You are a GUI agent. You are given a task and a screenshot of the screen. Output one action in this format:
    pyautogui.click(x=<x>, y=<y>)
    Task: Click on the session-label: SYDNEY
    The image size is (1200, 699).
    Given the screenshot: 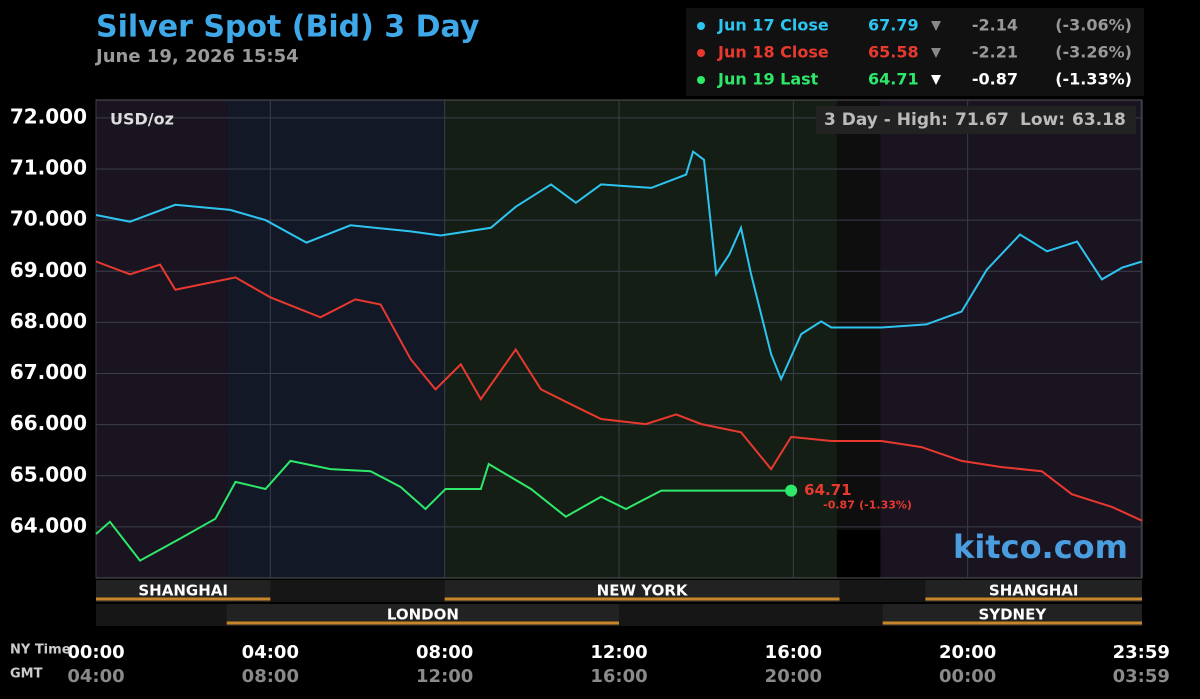 What is the action you would take?
    pyautogui.click(x=1012, y=615)
    